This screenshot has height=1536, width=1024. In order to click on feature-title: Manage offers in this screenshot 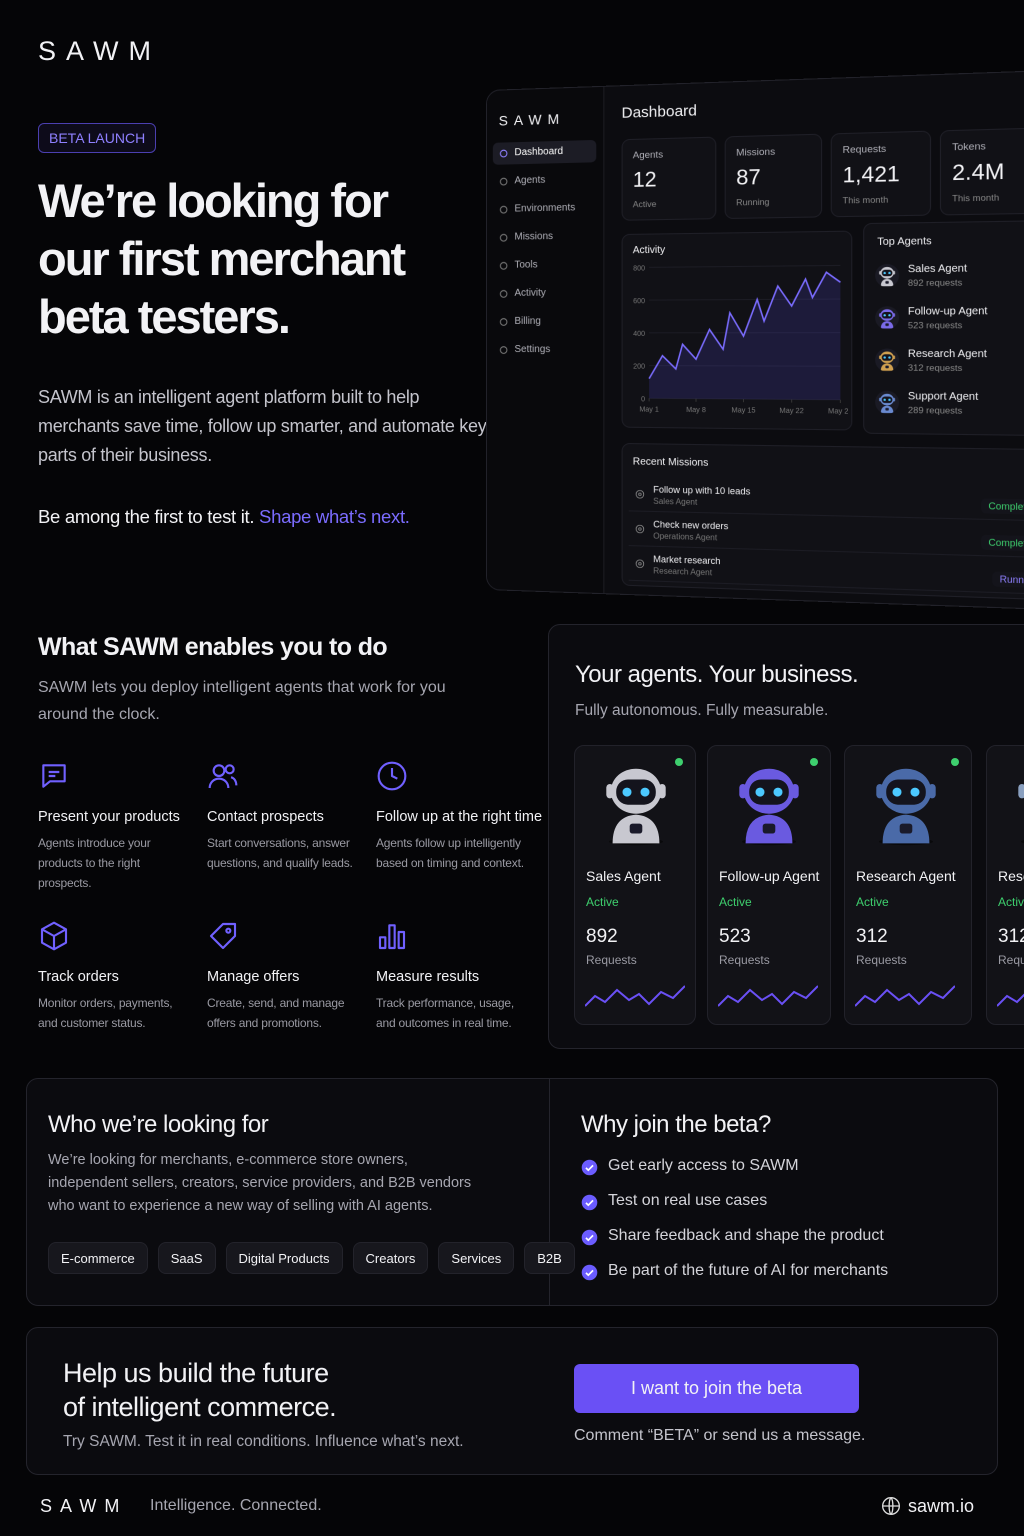, I will do `click(253, 977)`.